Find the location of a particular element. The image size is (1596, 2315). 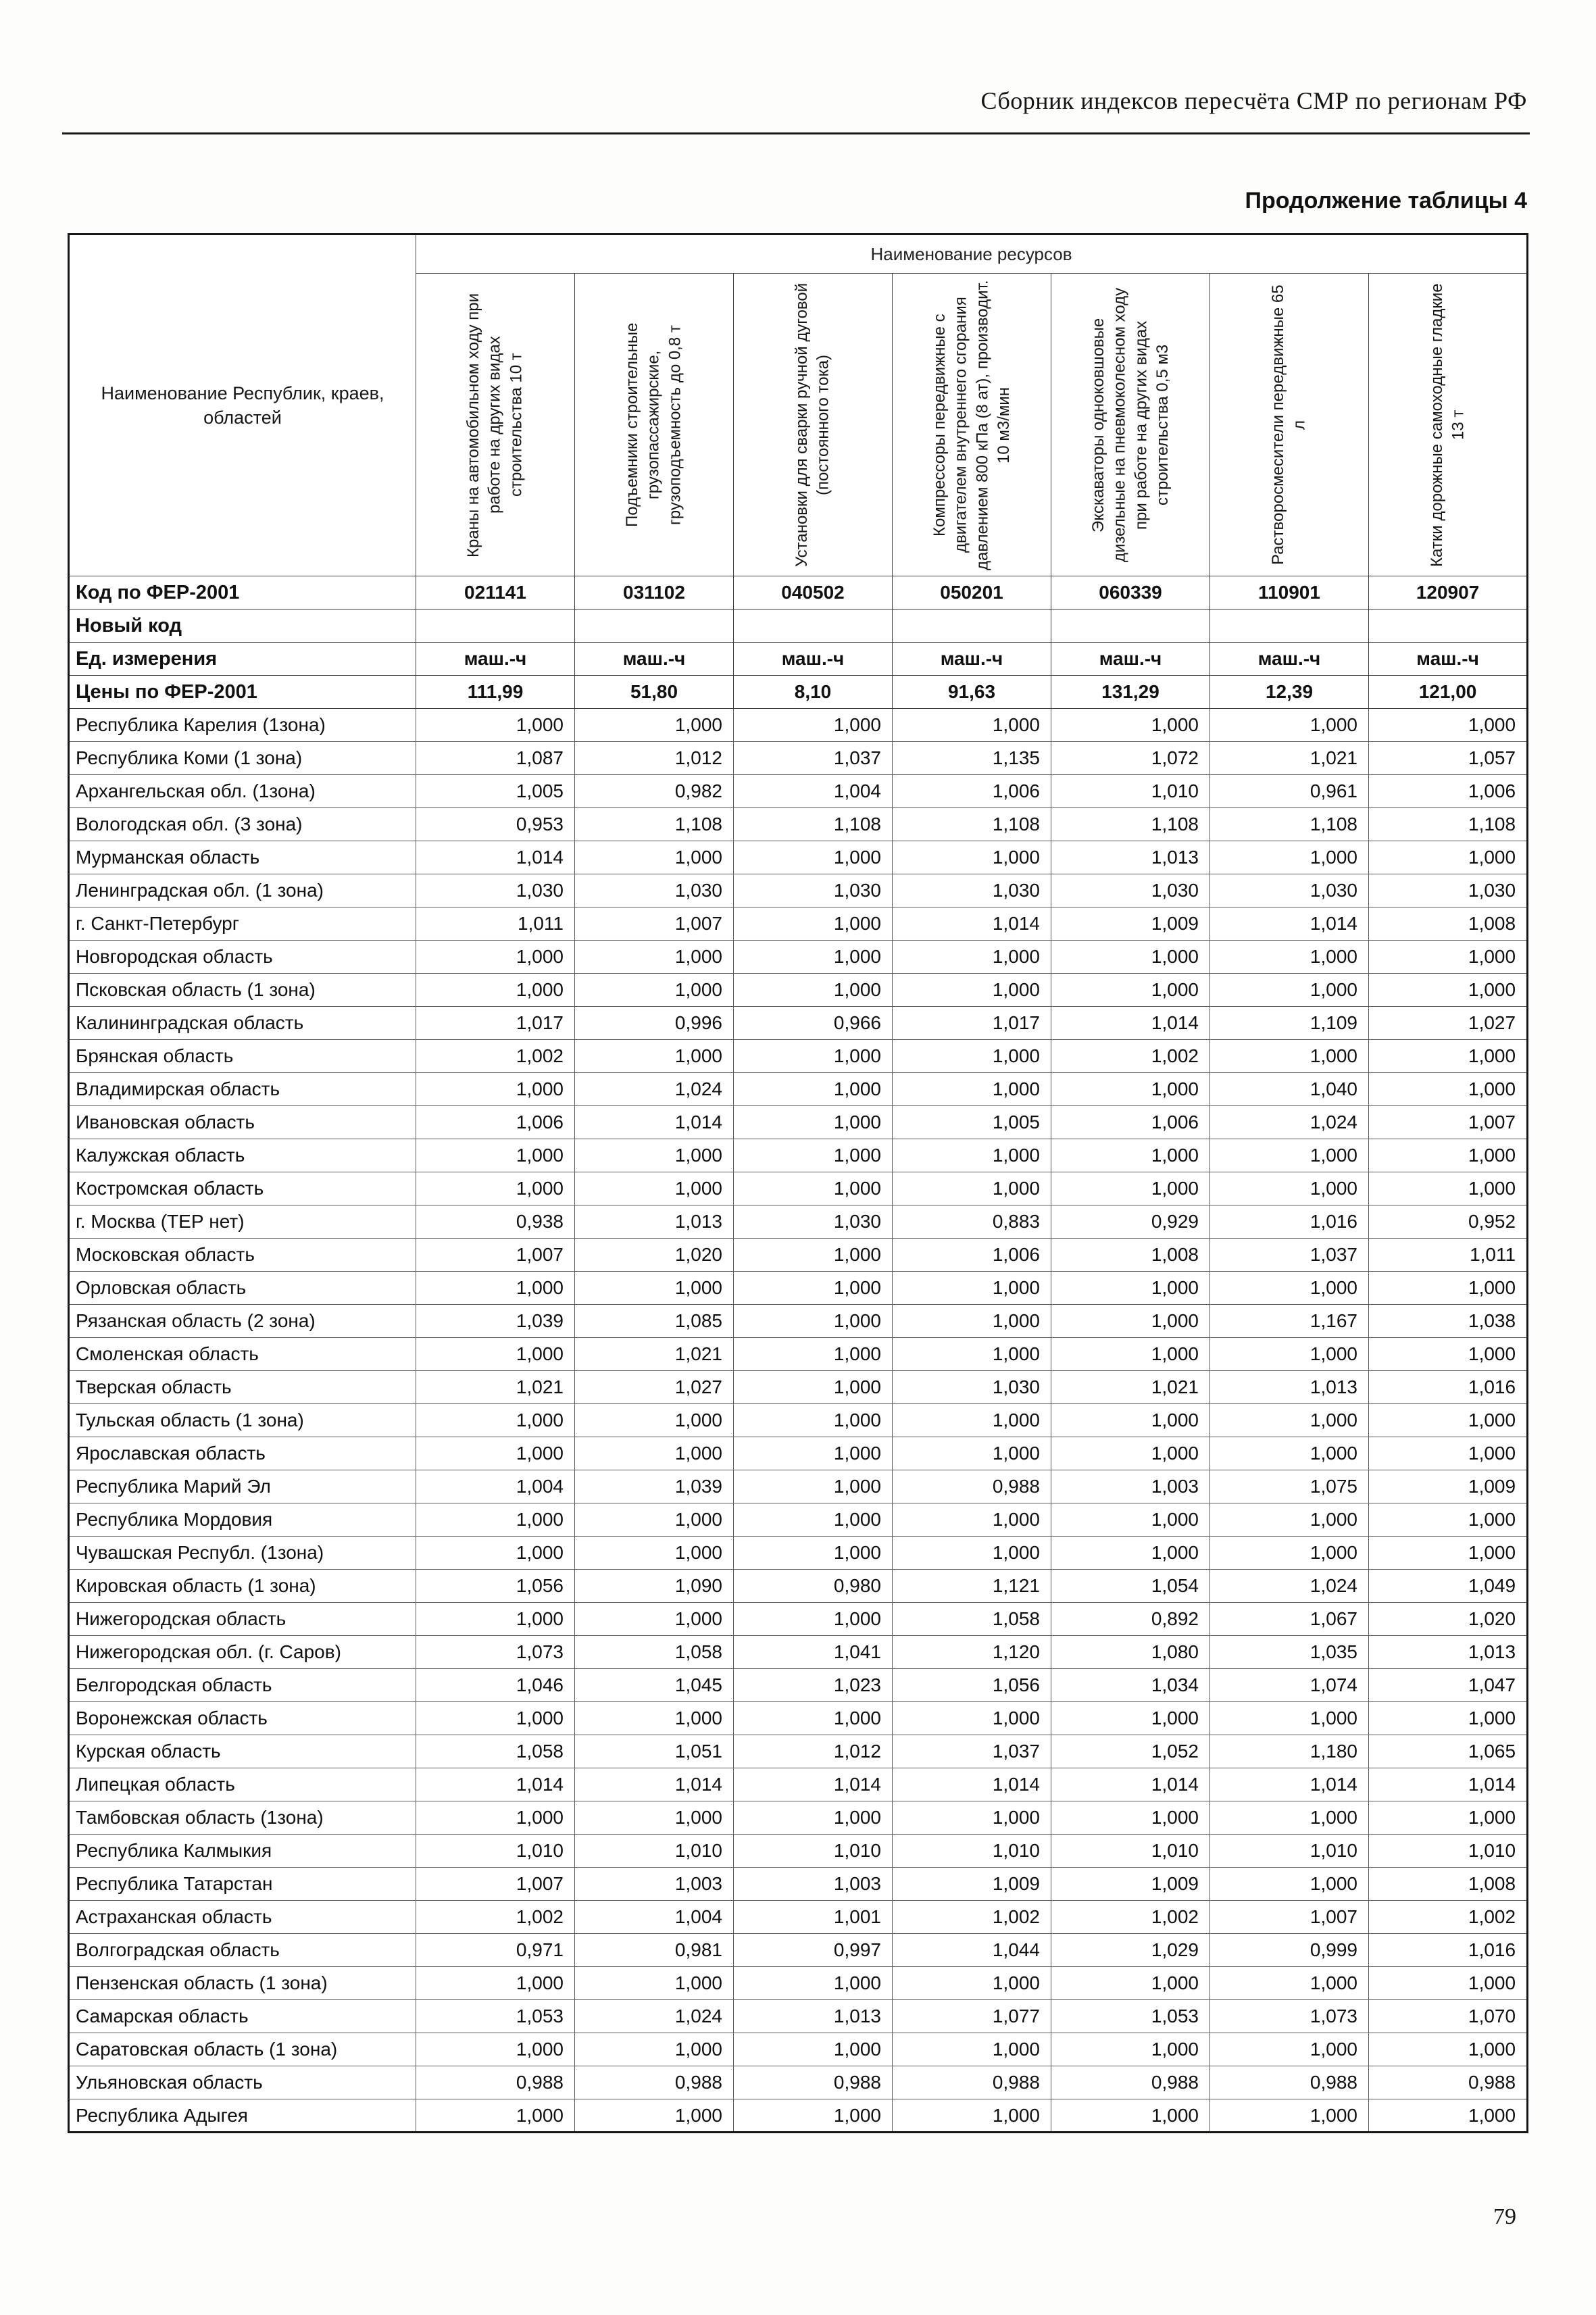

value-cell: 1,077 is located at coordinates (971, 2016).